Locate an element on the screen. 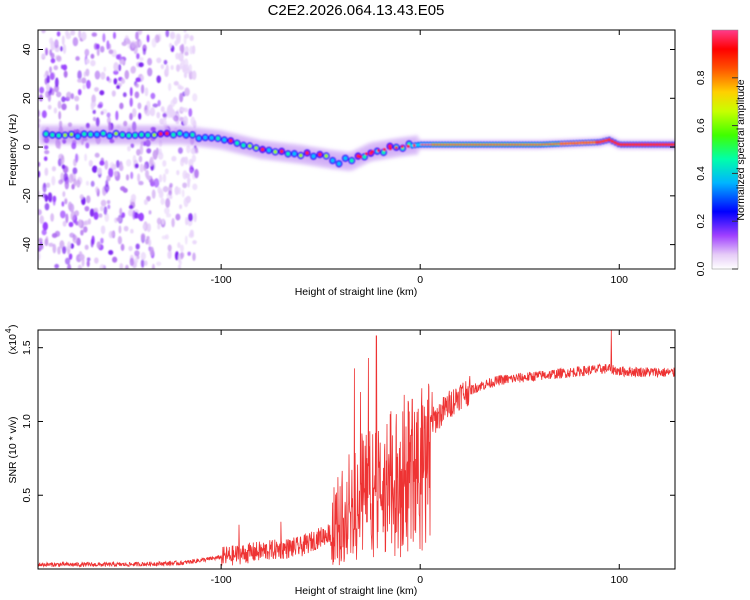 This screenshot has height=600, width=750. snr-yscale-exponent: 4 is located at coordinates (8, 330).